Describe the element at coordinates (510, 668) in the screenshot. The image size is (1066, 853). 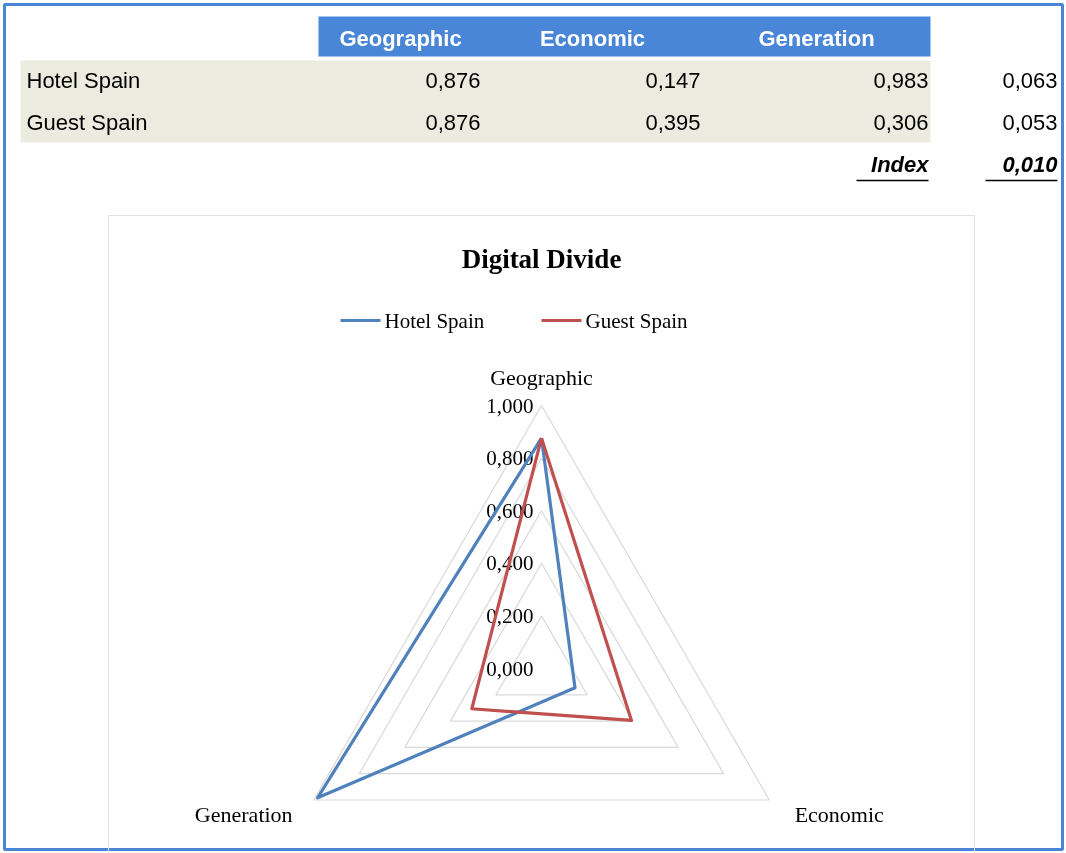
I see `y-tick-label: 0,000` at that location.